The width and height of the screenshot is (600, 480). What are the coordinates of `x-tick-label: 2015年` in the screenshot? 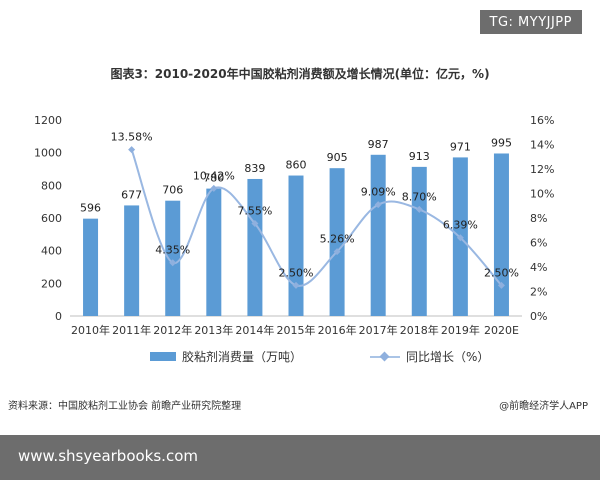 It's located at (296, 330).